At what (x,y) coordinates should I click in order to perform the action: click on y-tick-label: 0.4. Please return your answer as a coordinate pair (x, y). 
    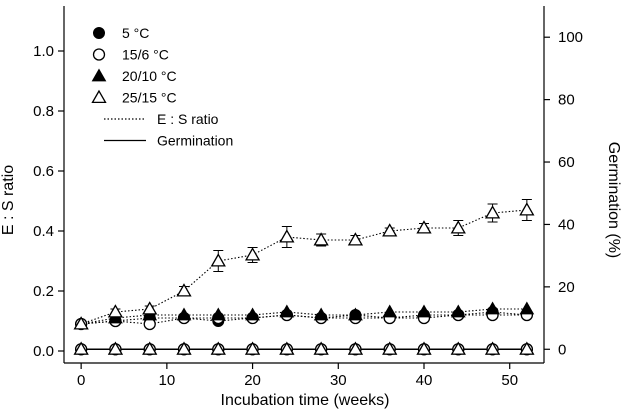
    Looking at the image, I should click on (43, 231).